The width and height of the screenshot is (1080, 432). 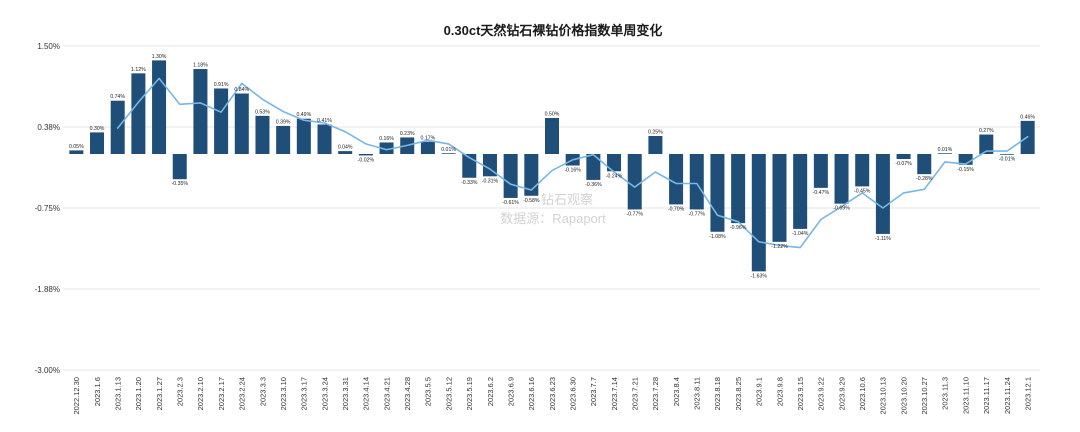 I want to click on x-tick-label: 2023.7.14, so click(x=614, y=393).